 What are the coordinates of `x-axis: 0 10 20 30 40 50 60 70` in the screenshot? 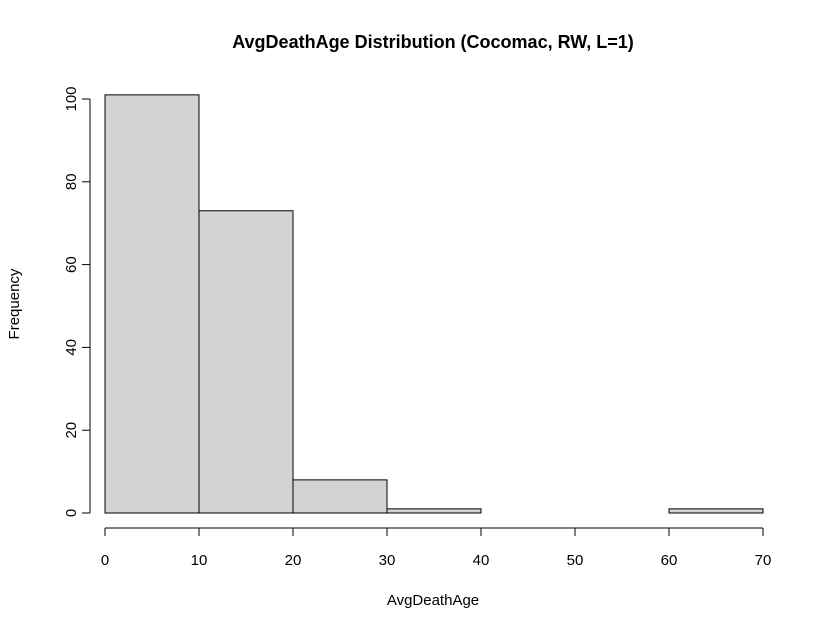 It's located at (436, 548).